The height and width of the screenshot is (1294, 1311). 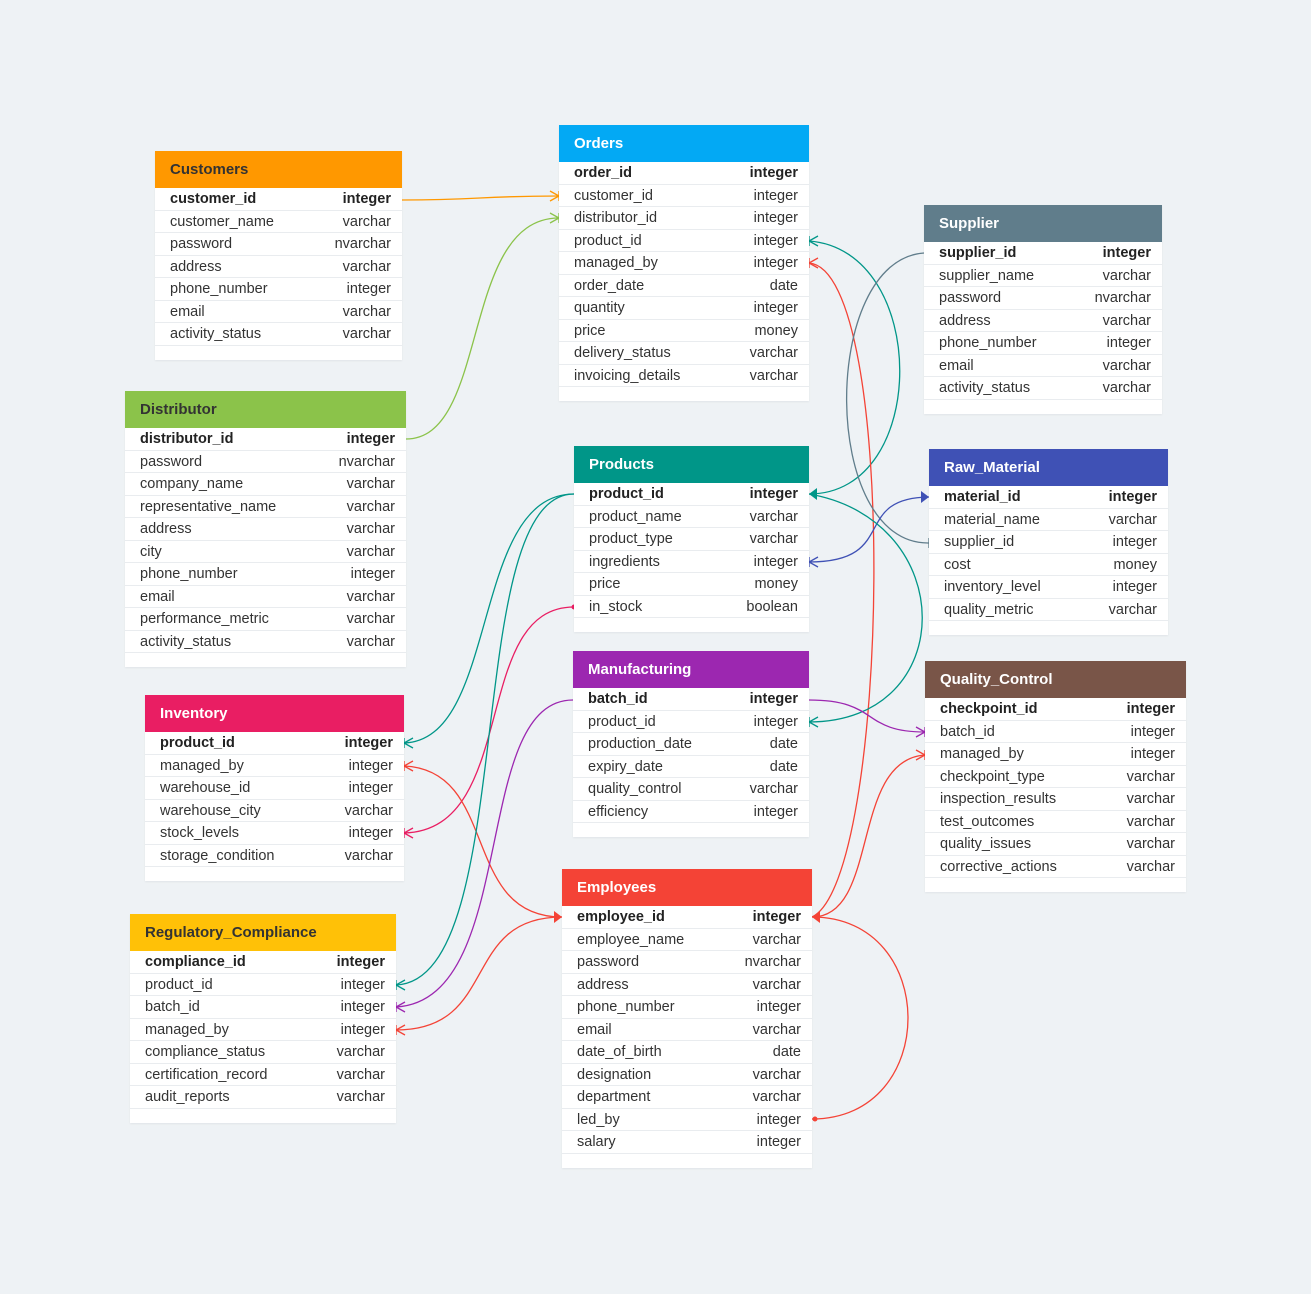 What do you see at coordinates (684, 143) in the screenshot?
I see `table-header: Orders` at bounding box center [684, 143].